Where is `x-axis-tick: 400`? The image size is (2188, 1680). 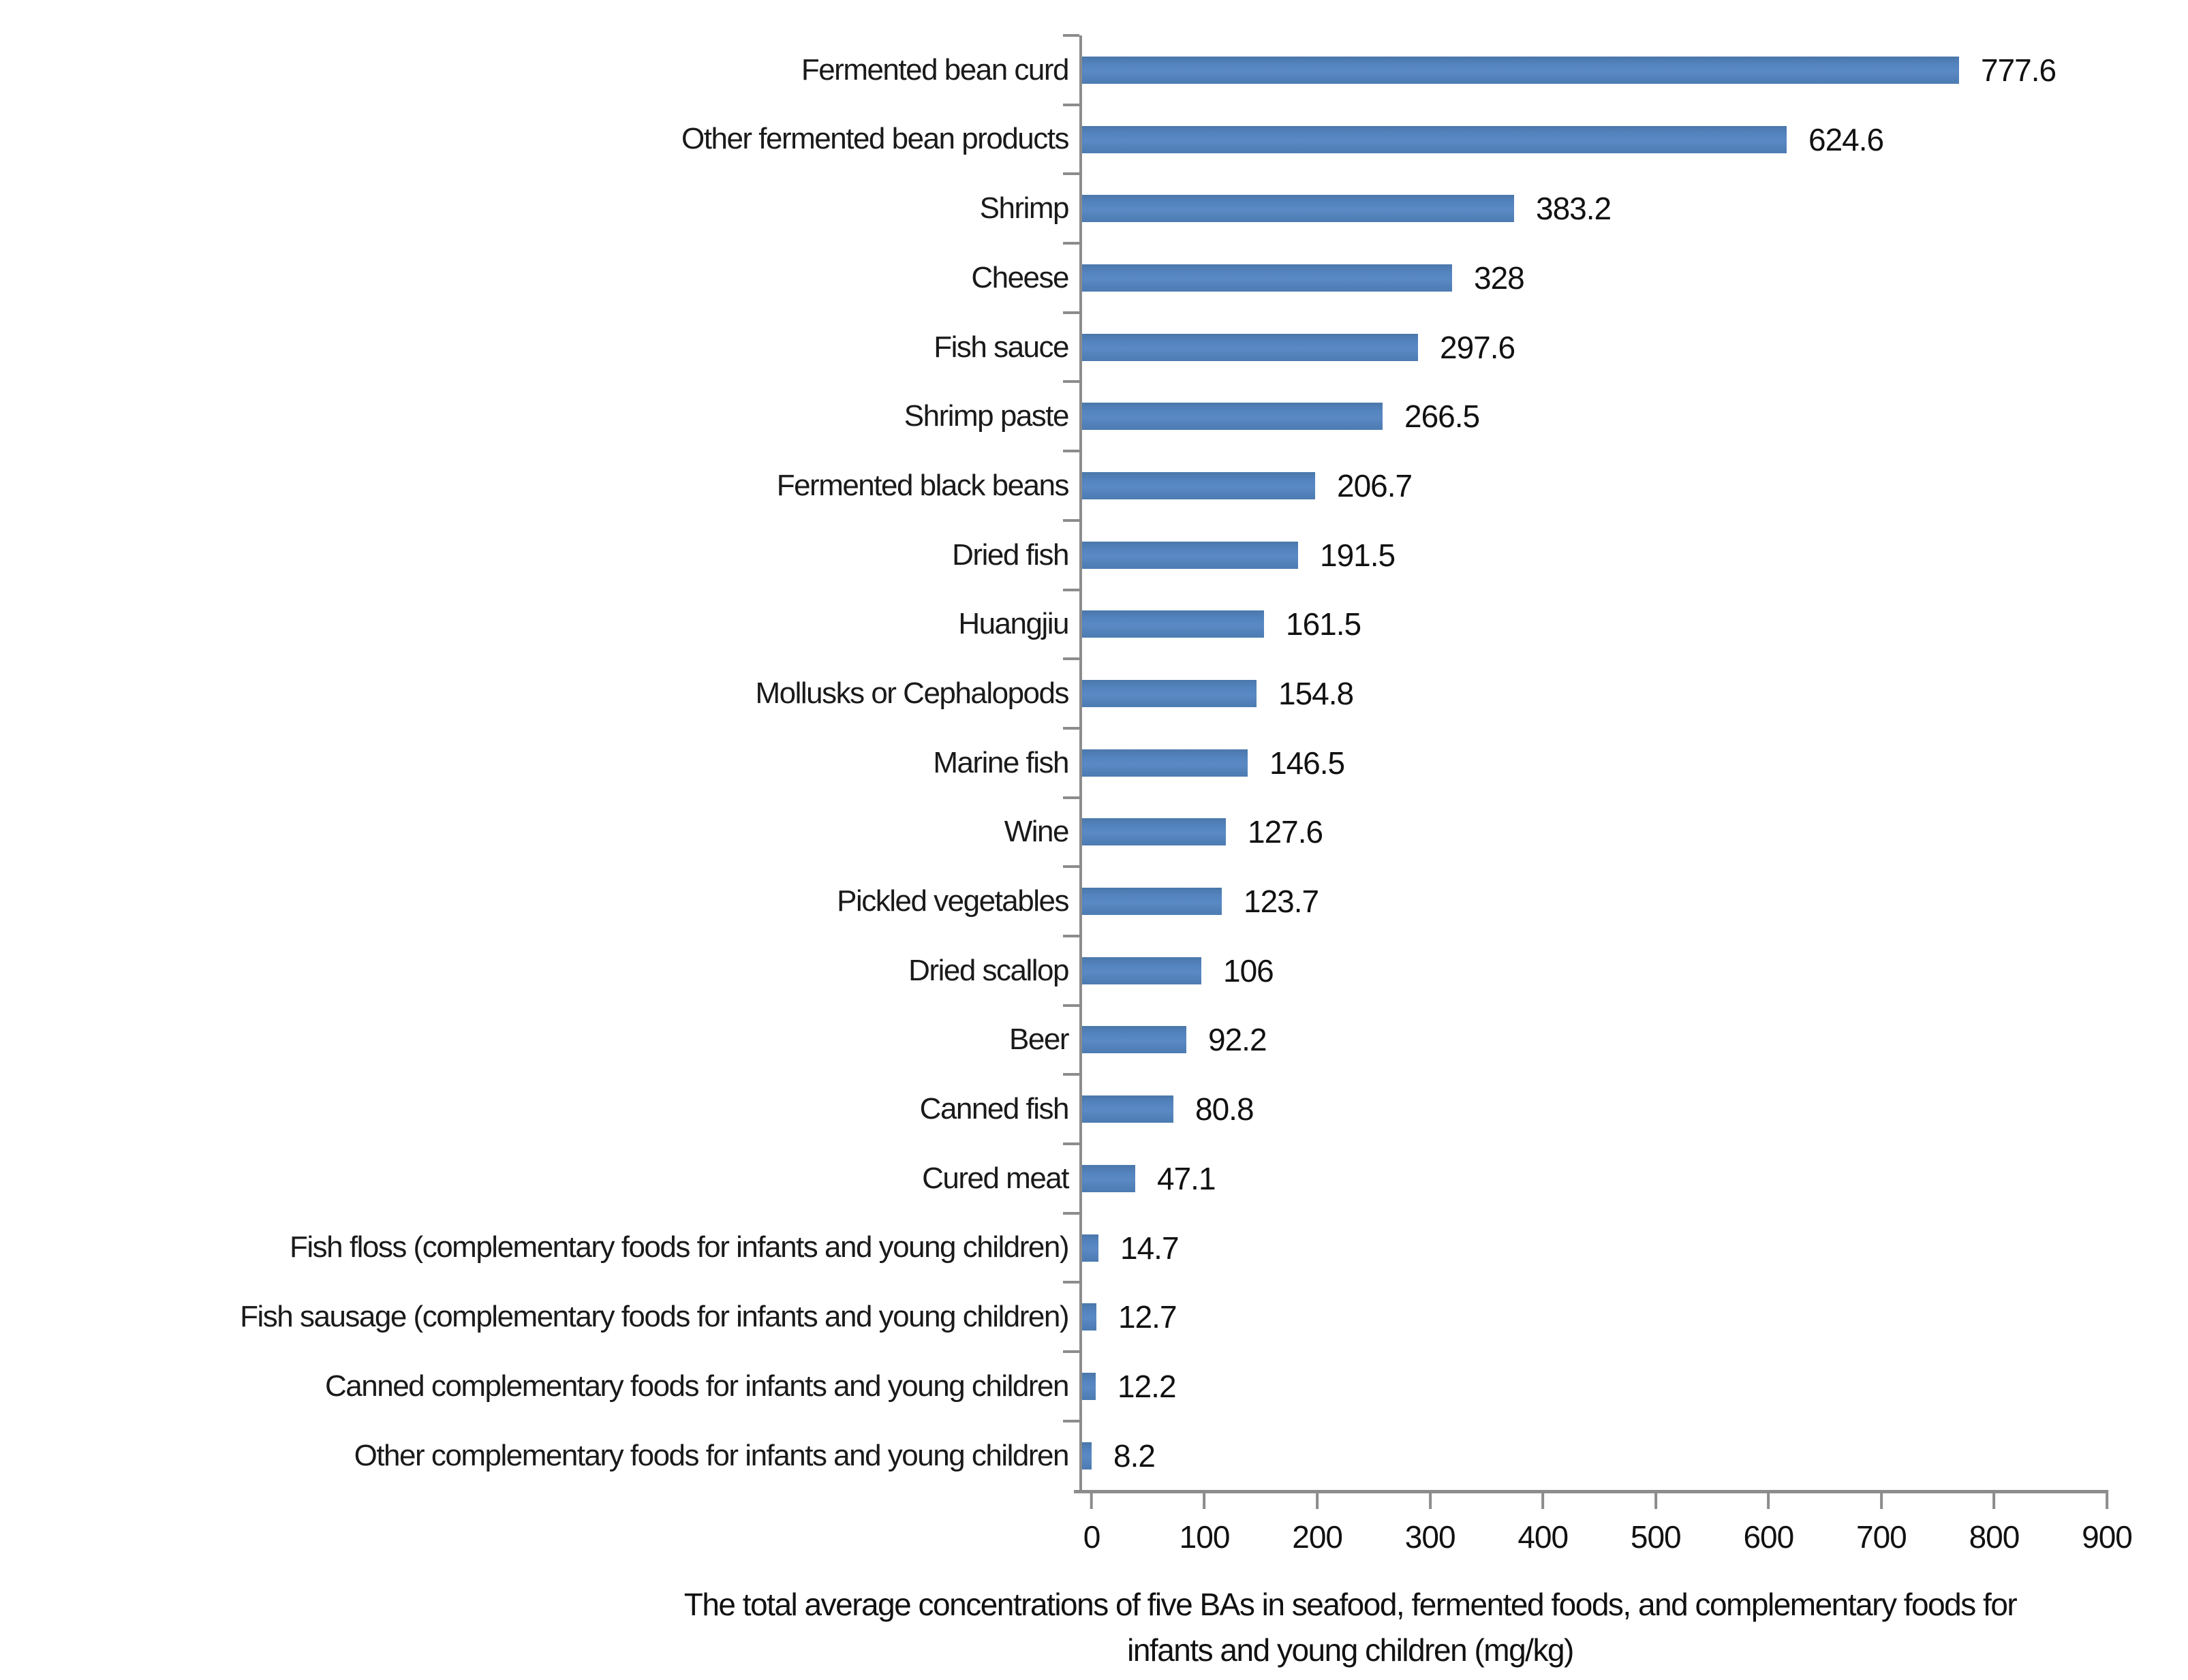 x-axis-tick: 400 is located at coordinates (1543, 1522).